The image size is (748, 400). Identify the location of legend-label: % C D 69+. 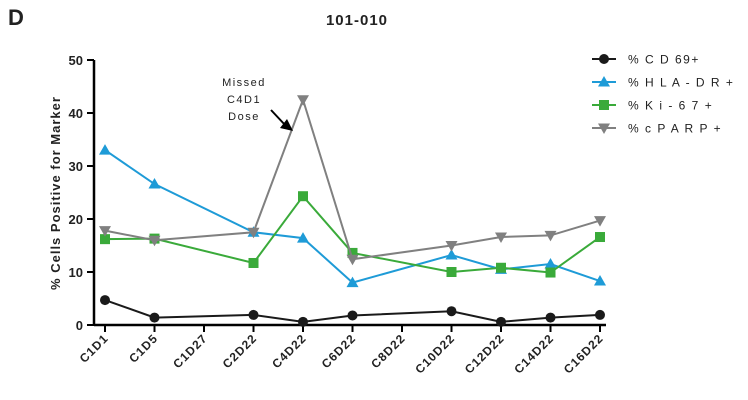
(664, 60).